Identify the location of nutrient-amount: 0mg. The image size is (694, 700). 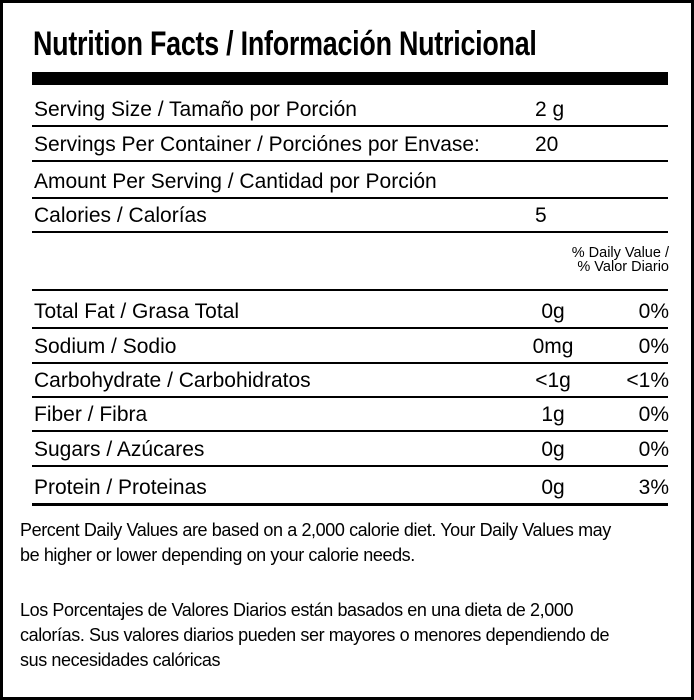
(553, 346).